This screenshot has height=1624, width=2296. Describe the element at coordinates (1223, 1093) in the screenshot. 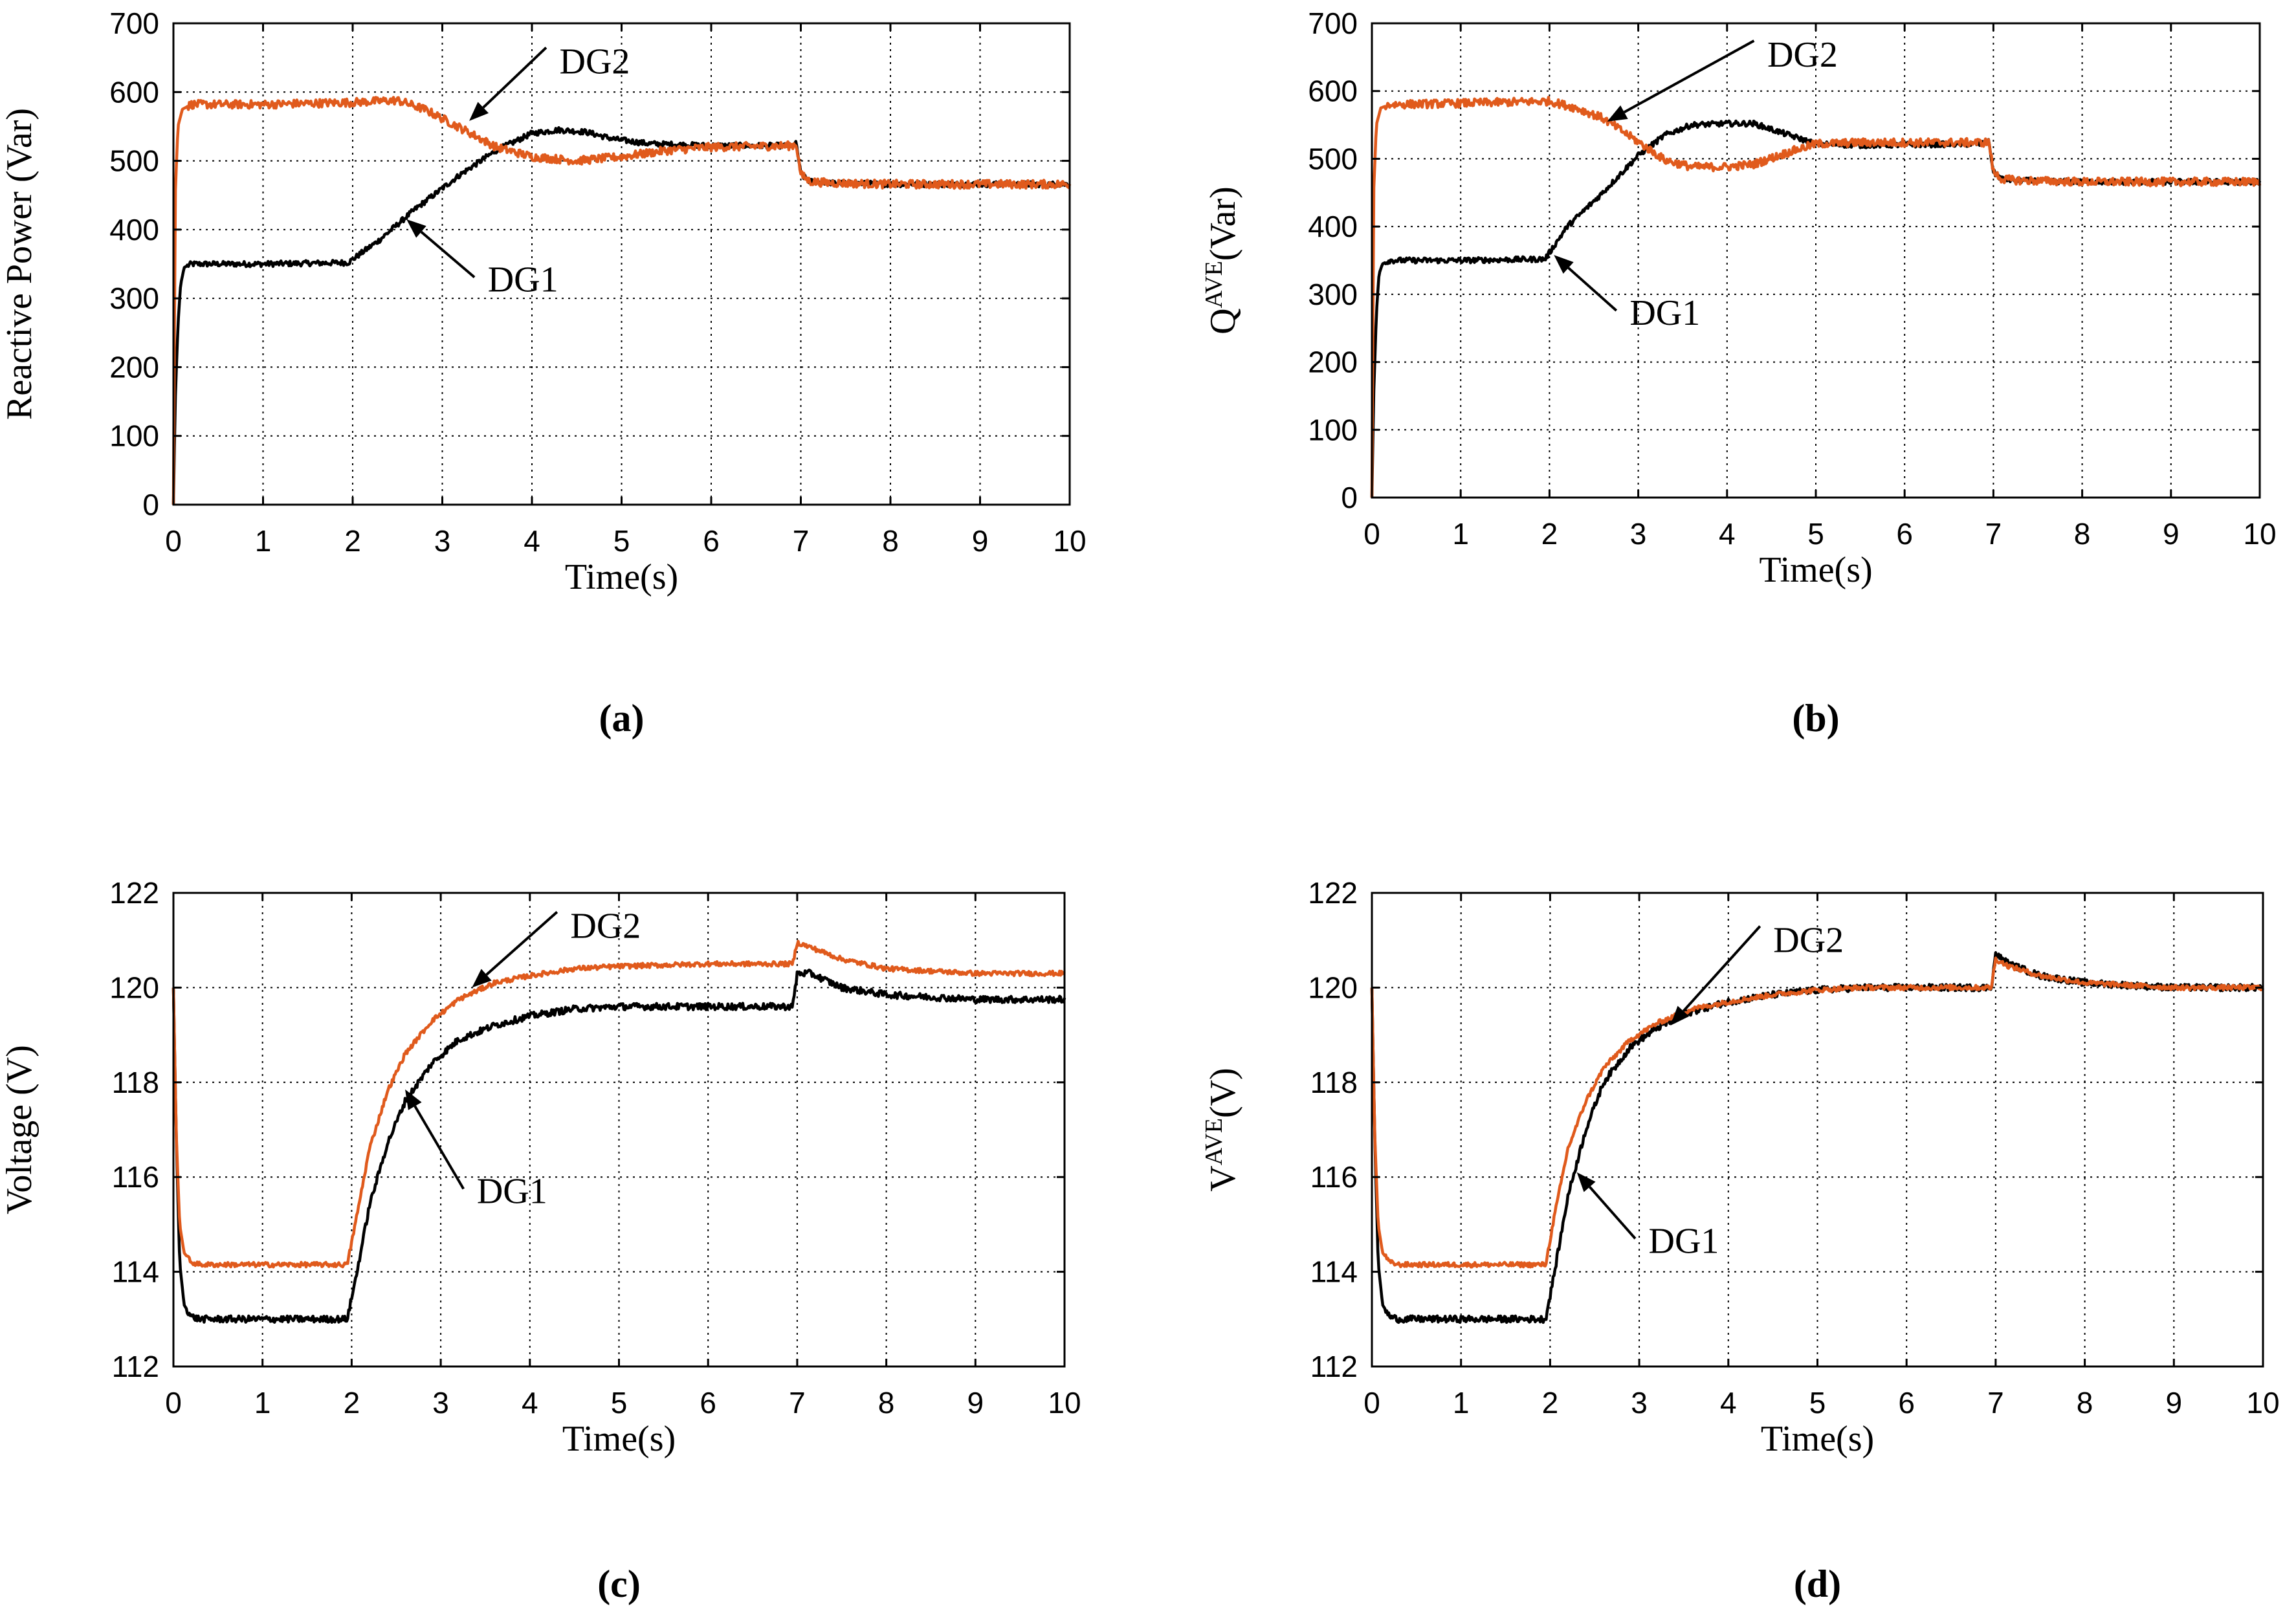

I see `y-axis-label-suffix: (V)` at that location.